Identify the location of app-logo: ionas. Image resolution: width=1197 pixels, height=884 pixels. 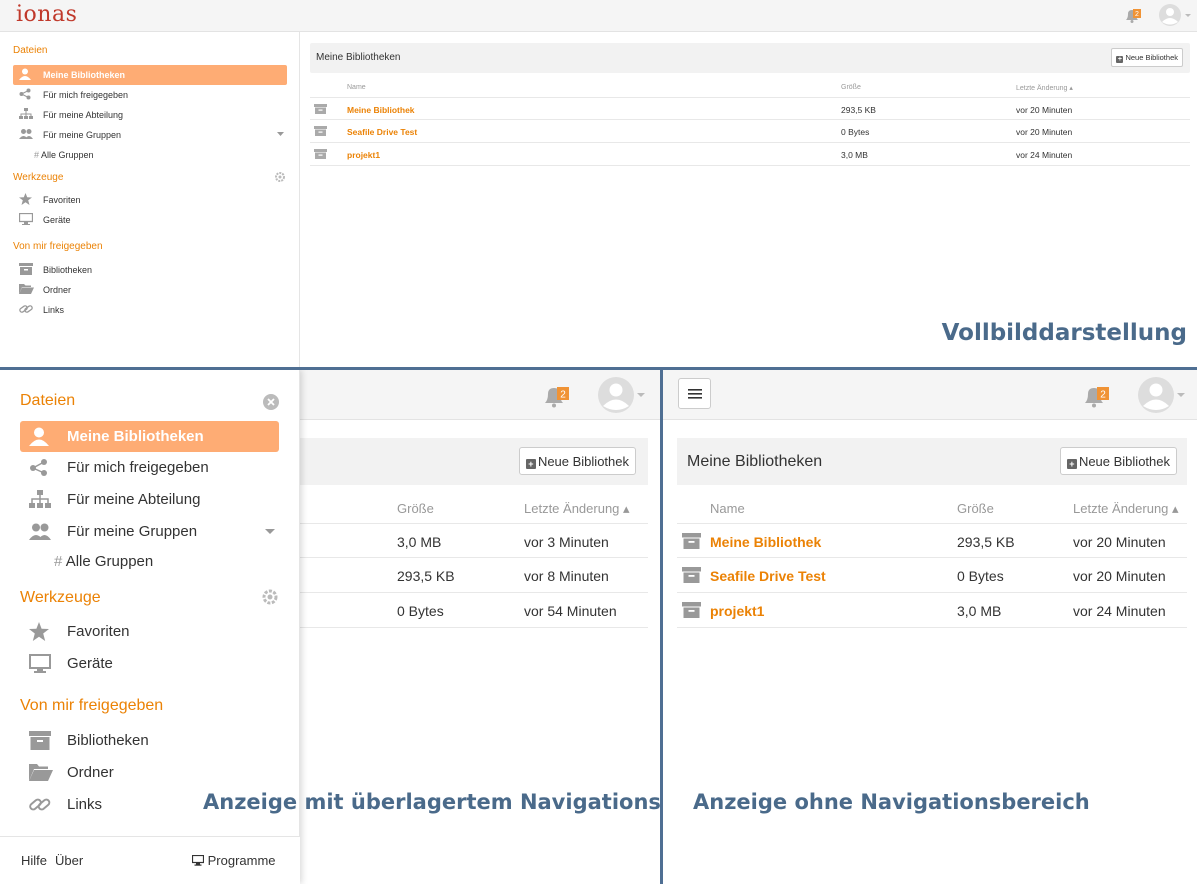
(47, 14).